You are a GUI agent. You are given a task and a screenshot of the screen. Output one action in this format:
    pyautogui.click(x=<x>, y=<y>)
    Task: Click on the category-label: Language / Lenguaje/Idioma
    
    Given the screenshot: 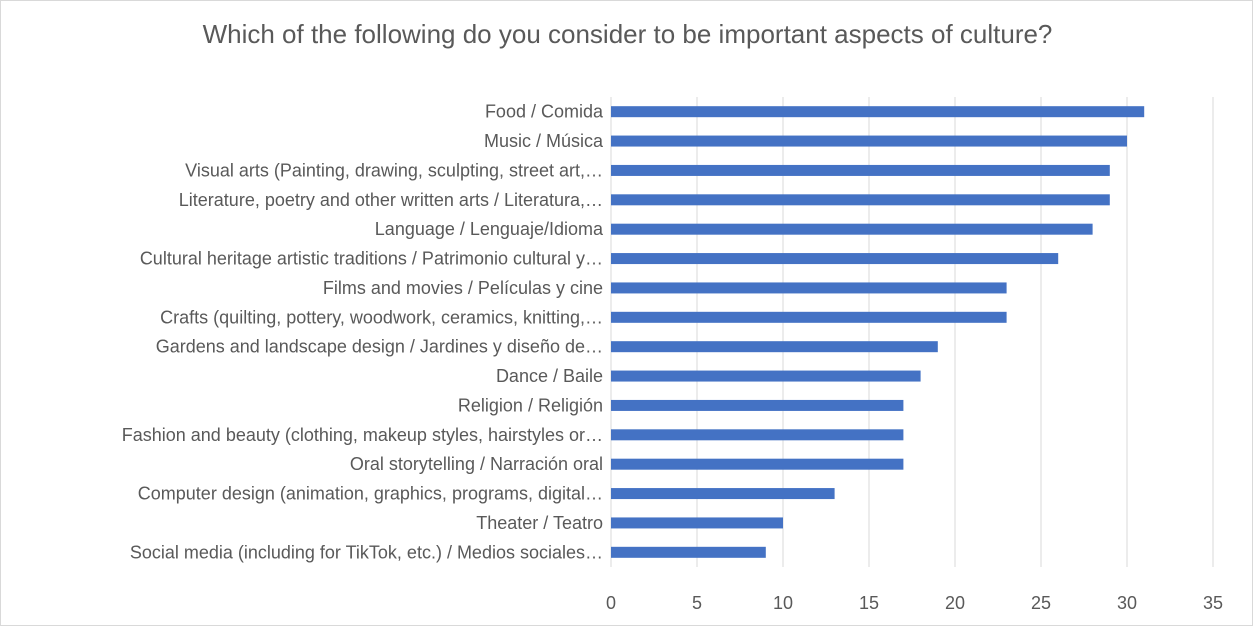 What is the action you would take?
    pyautogui.click(x=489, y=229)
    